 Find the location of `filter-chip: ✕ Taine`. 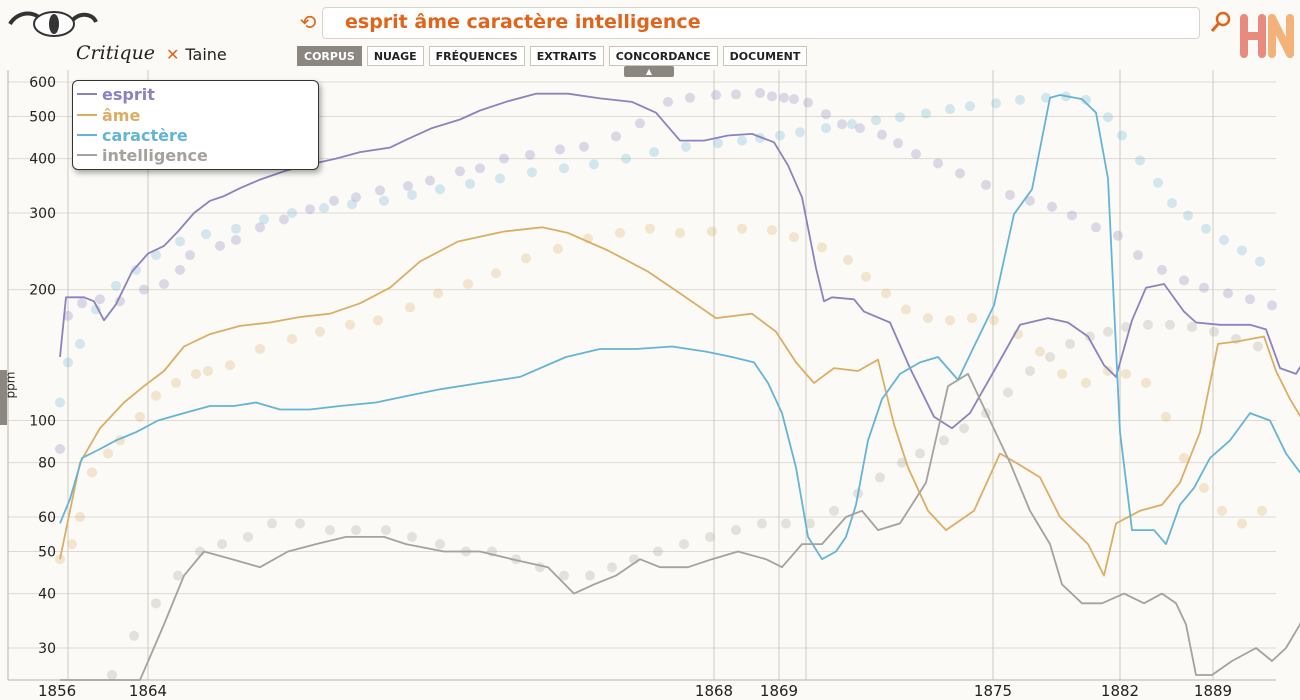

filter-chip: ✕ Taine is located at coordinates (196, 54).